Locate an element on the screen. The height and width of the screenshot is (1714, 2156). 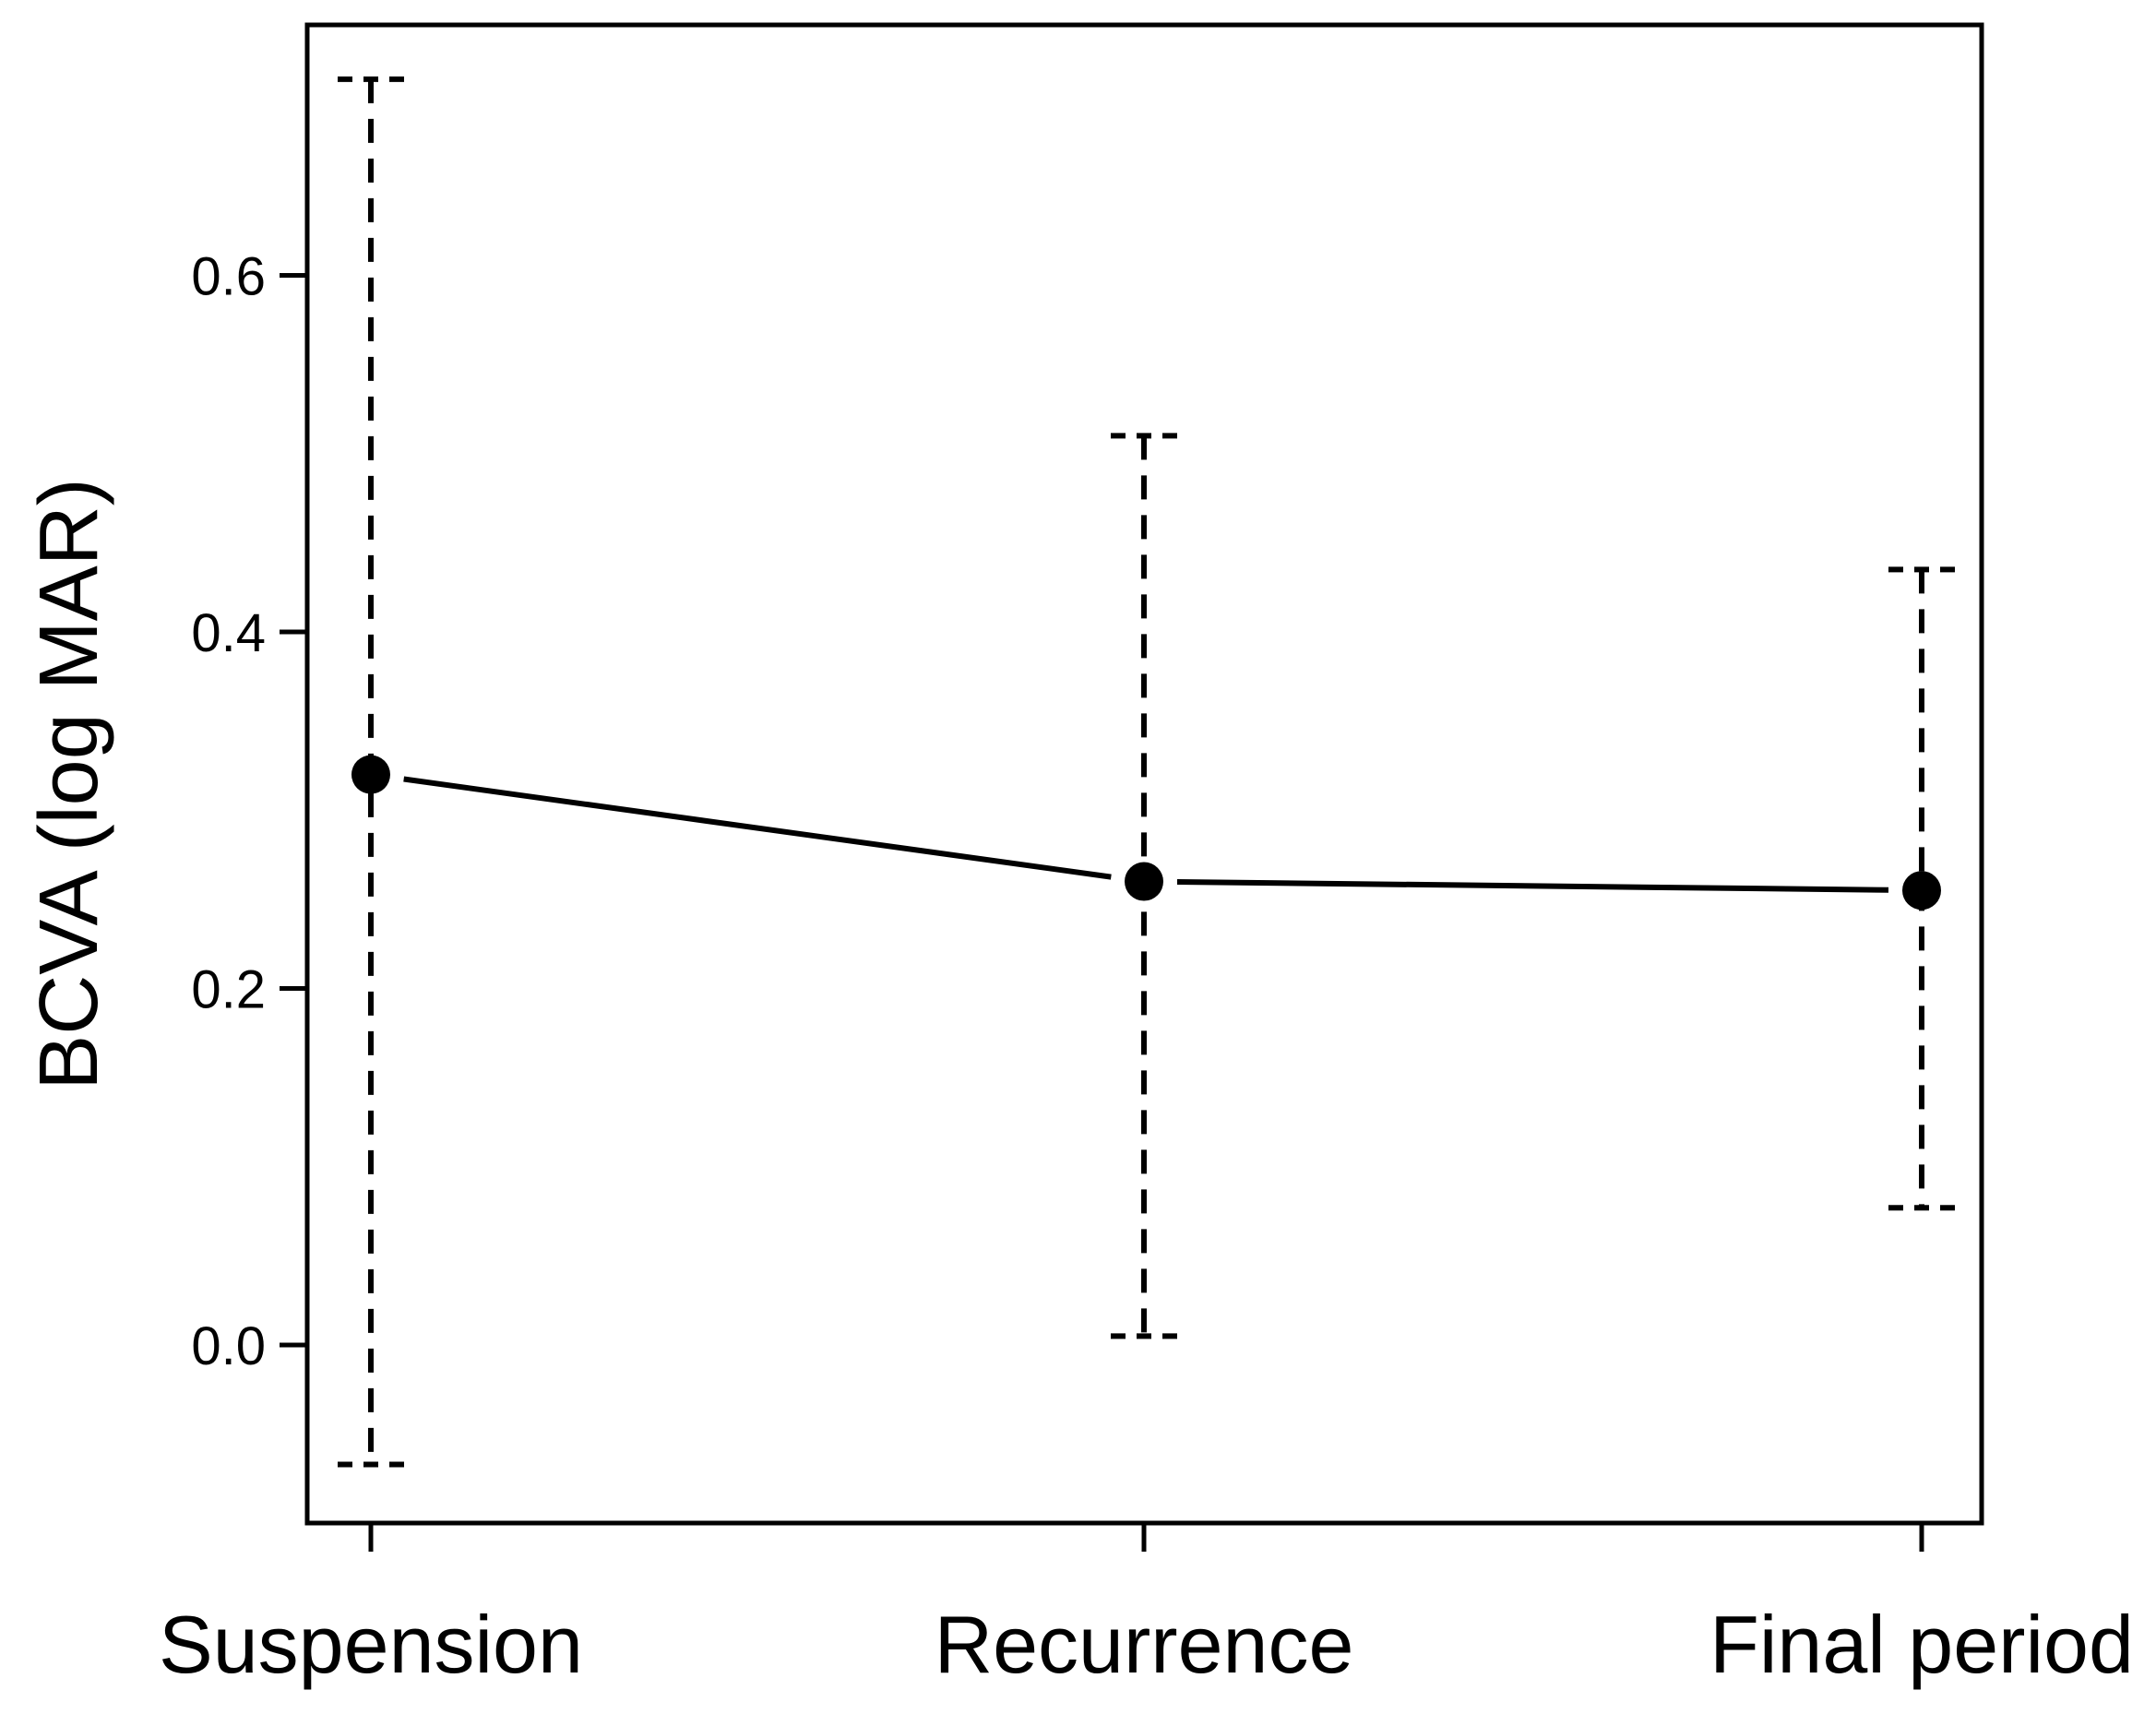
y-axis-tick-label: 0.2 is located at coordinates (228, 990).